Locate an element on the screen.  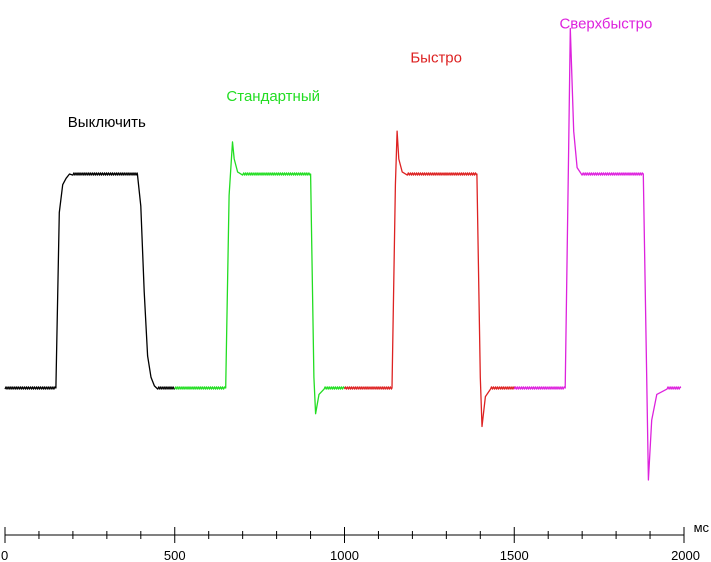
x-tick-label: 2000 is located at coordinates (685, 555).